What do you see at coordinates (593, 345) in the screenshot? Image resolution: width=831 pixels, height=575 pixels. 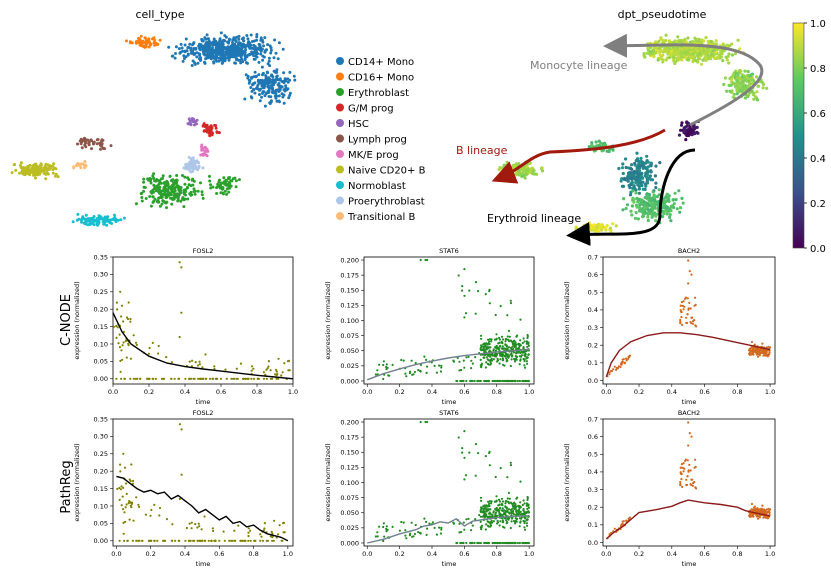 I see `y-tick-label: 0.2` at bounding box center [593, 345].